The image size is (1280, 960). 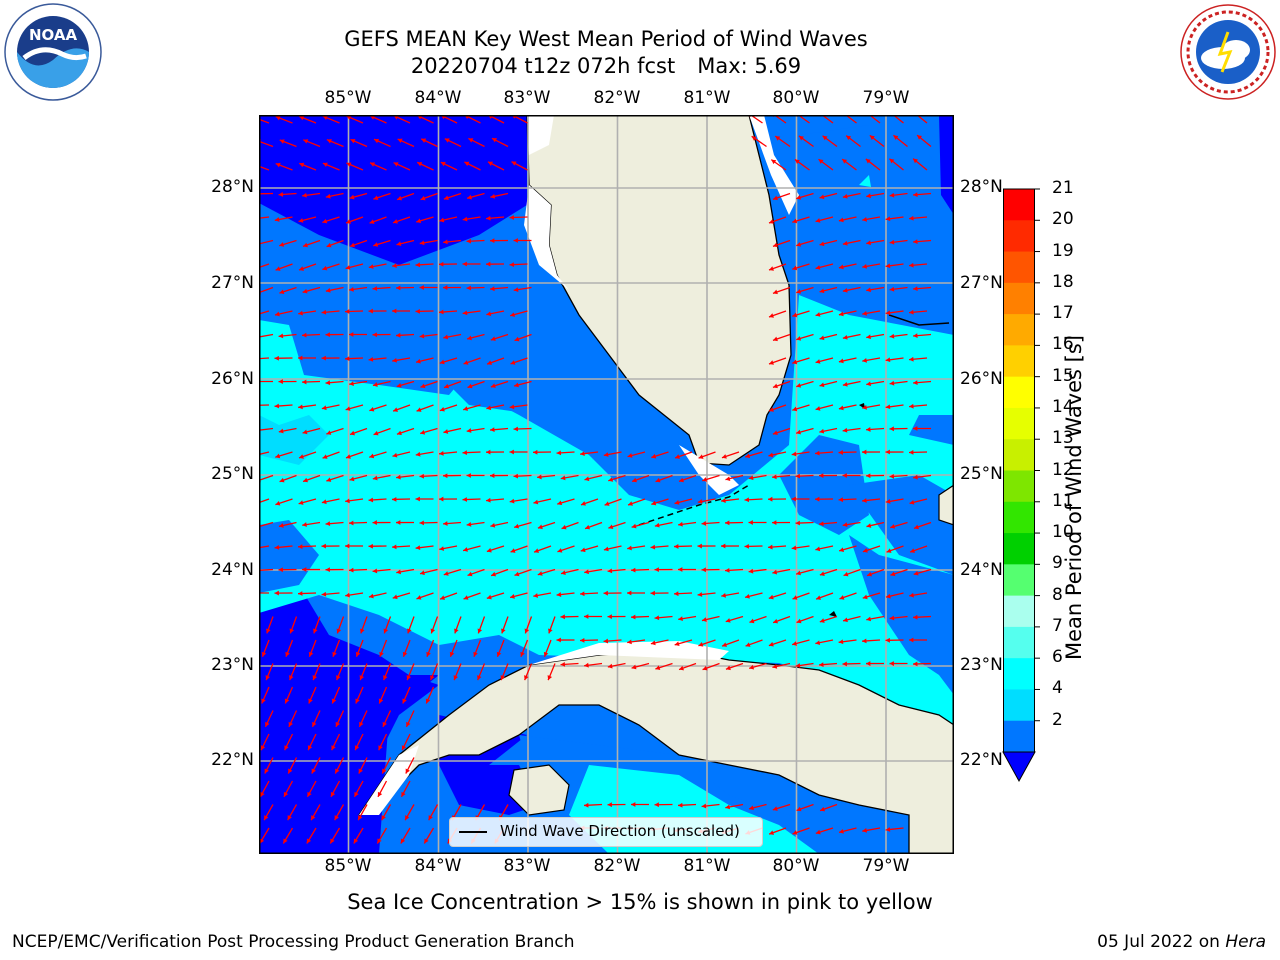 I want to click on land-bahamas-andros, so click(x=946, y=505).